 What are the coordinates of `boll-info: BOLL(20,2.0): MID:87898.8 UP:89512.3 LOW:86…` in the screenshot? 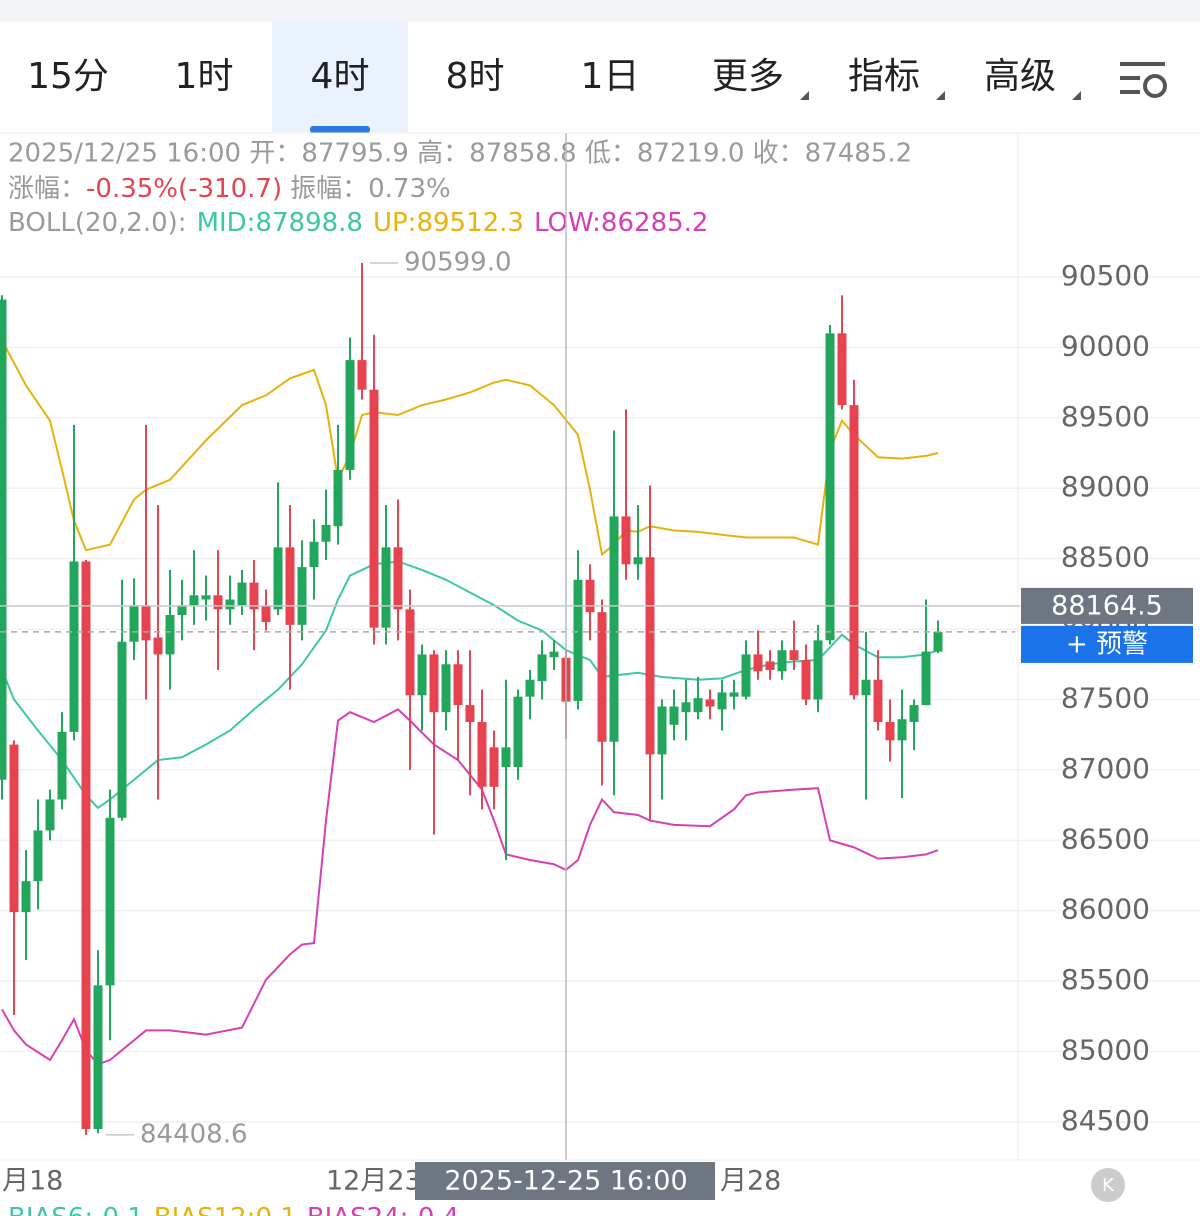 It's located at (358, 223).